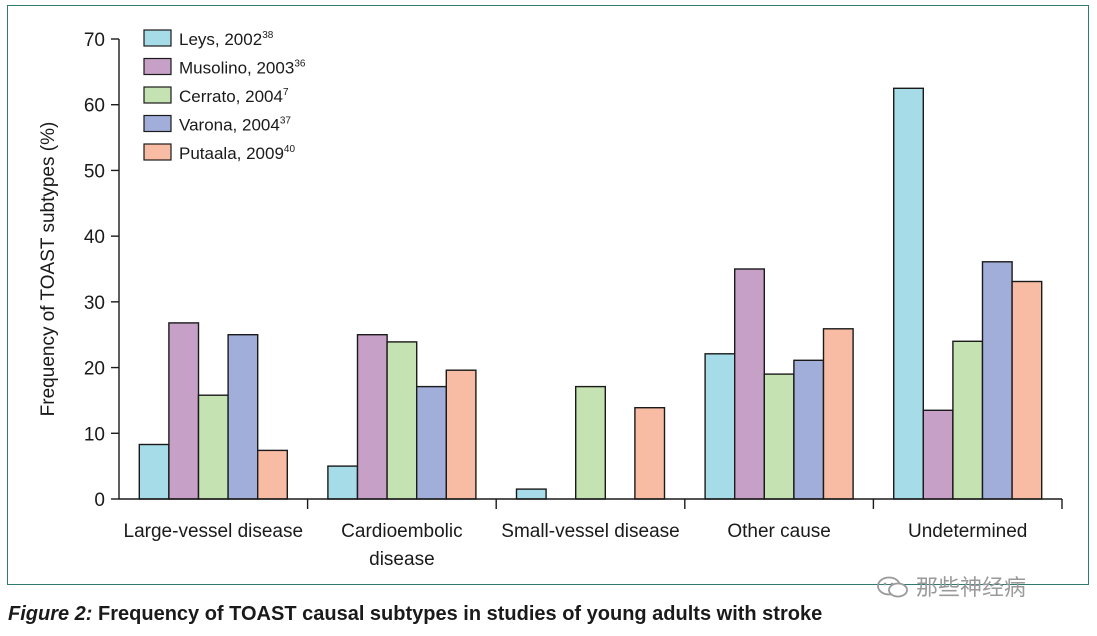 This screenshot has width=1097, height=636. Describe the element at coordinates (94, 171) in the screenshot. I see `y-tick-label: 50` at that location.